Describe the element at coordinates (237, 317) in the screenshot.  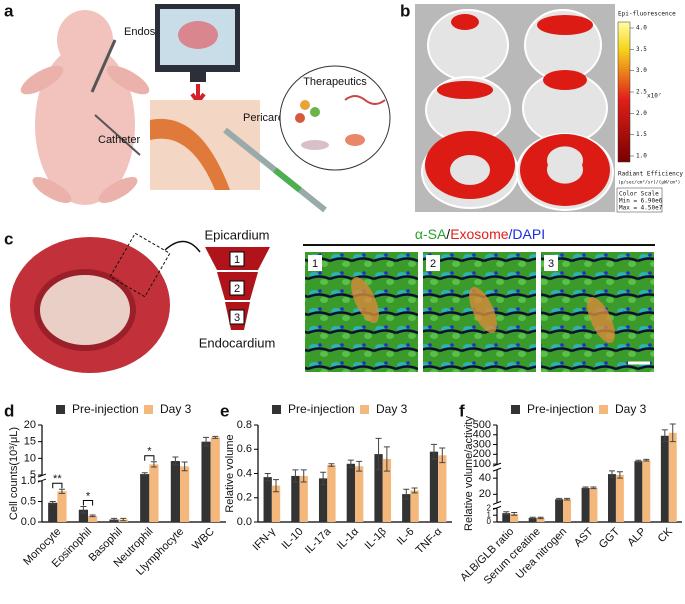
I see `layer-box` at that location.